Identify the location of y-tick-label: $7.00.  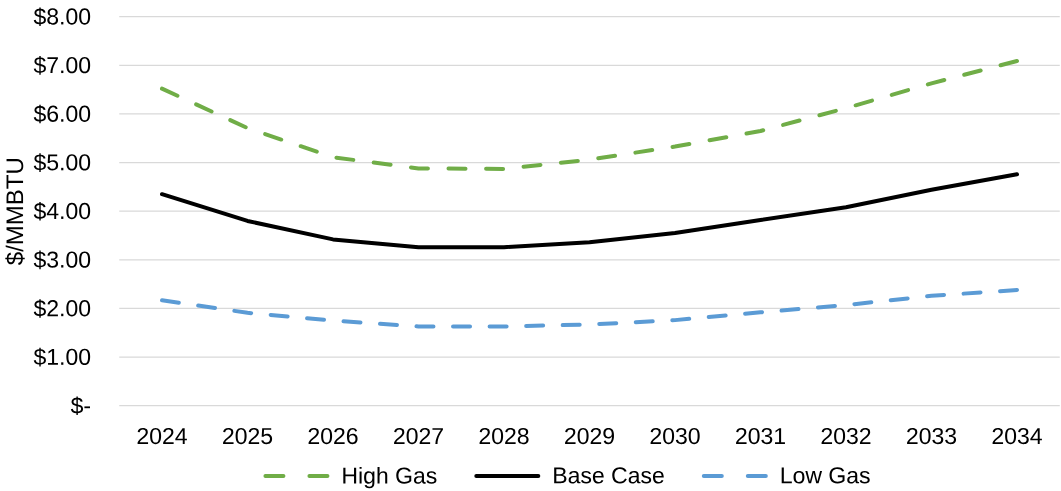
(62, 65).